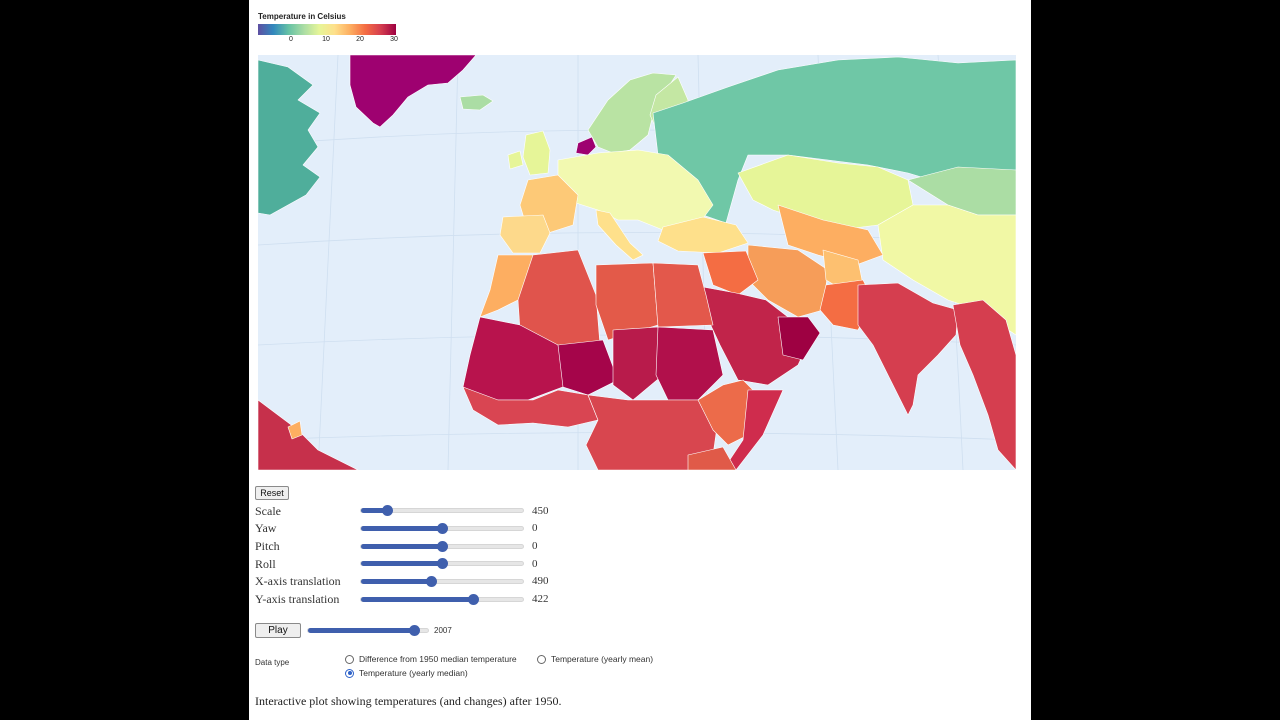 The height and width of the screenshot is (720, 1280). What do you see at coordinates (540, 511) in the screenshot?
I see `slider-value-scale: 450` at bounding box center [540, 511].